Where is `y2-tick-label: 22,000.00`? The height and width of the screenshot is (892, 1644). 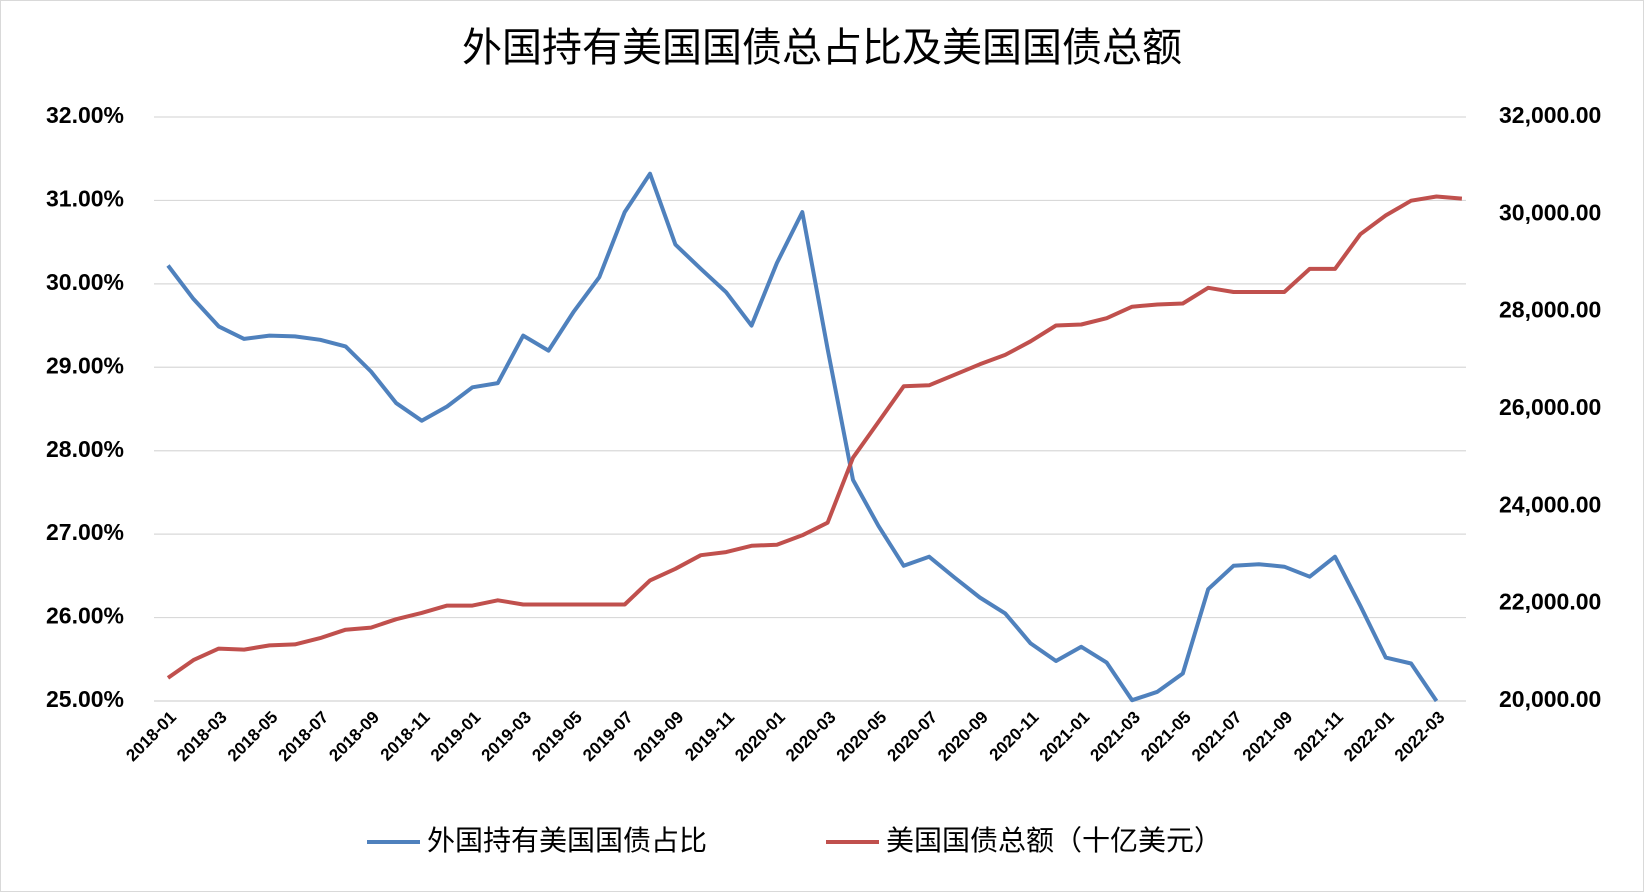 y2-tick-label: 22,000.00 is located at coordinates (1550, 602).